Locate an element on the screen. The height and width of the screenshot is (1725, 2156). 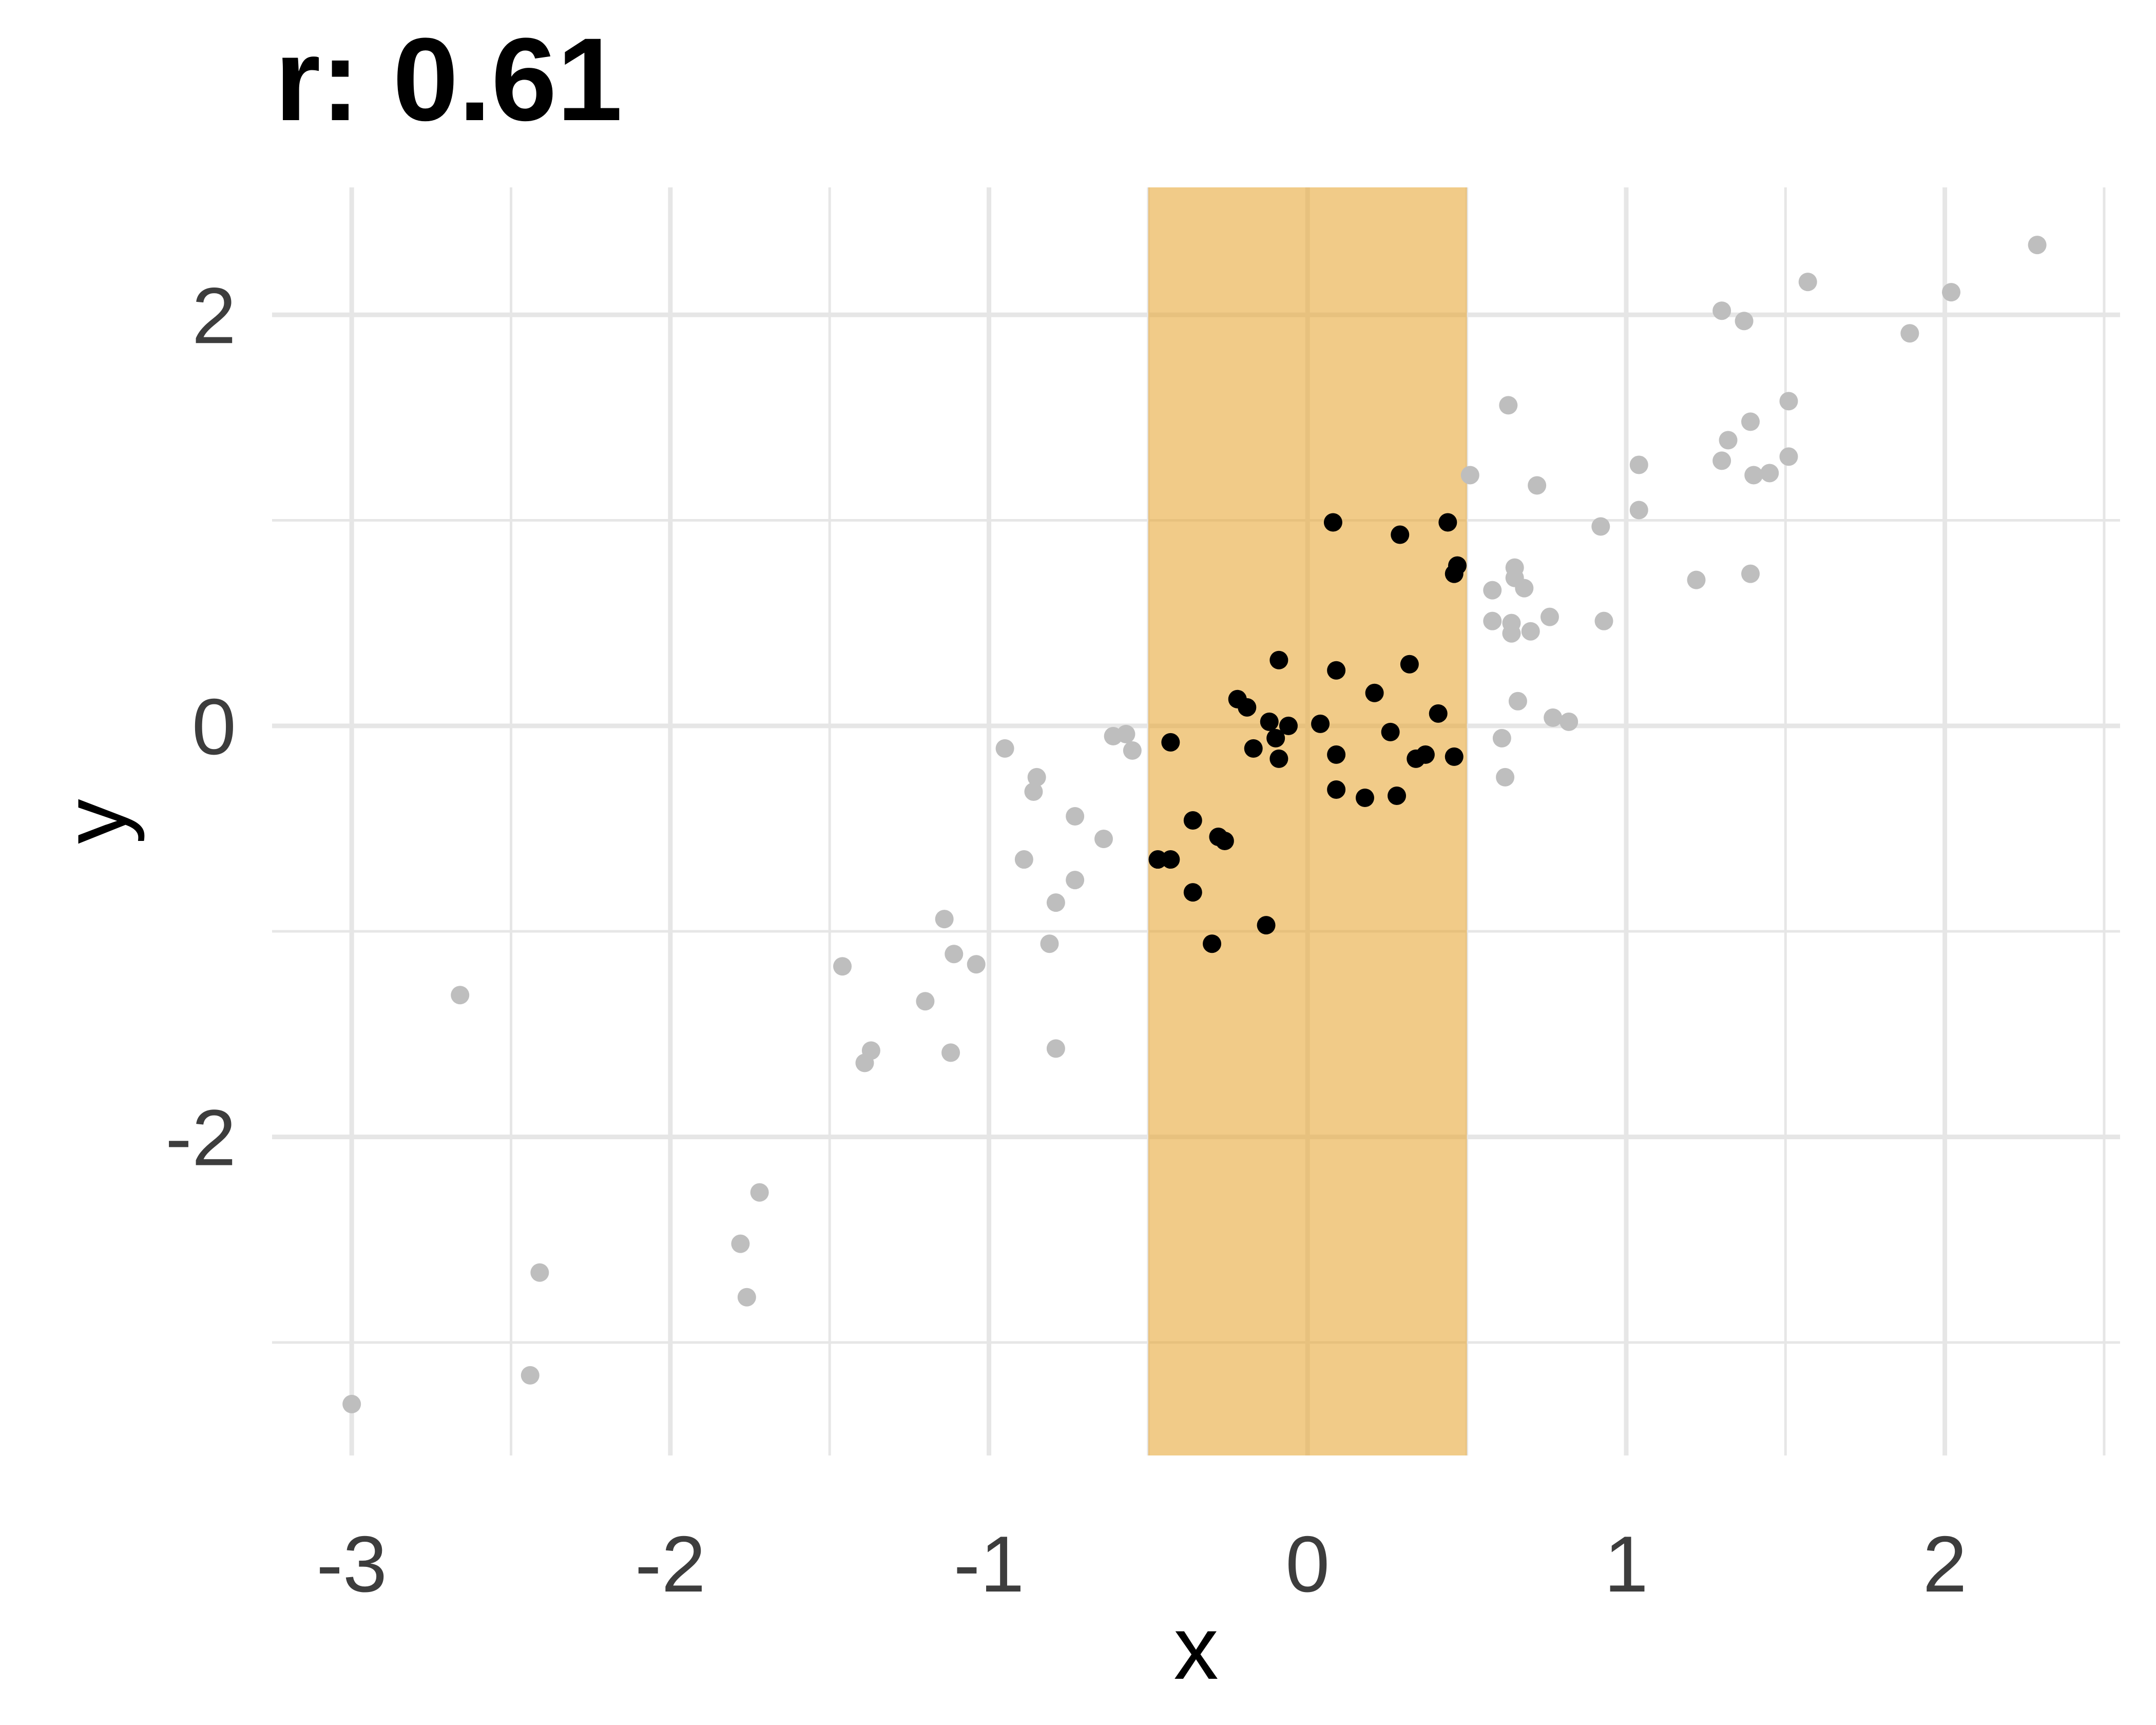
y-tick-label: 2 is located at coordinates (214, 315).